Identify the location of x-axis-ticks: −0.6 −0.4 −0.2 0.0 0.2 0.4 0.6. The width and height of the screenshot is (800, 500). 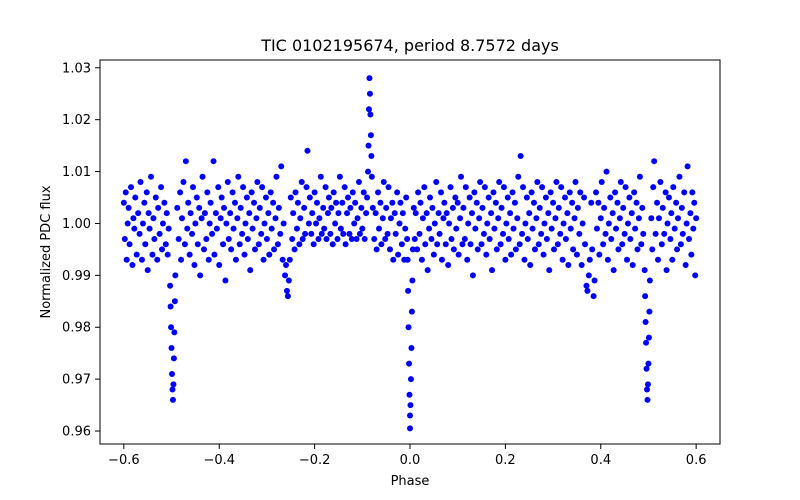
(407, 456).